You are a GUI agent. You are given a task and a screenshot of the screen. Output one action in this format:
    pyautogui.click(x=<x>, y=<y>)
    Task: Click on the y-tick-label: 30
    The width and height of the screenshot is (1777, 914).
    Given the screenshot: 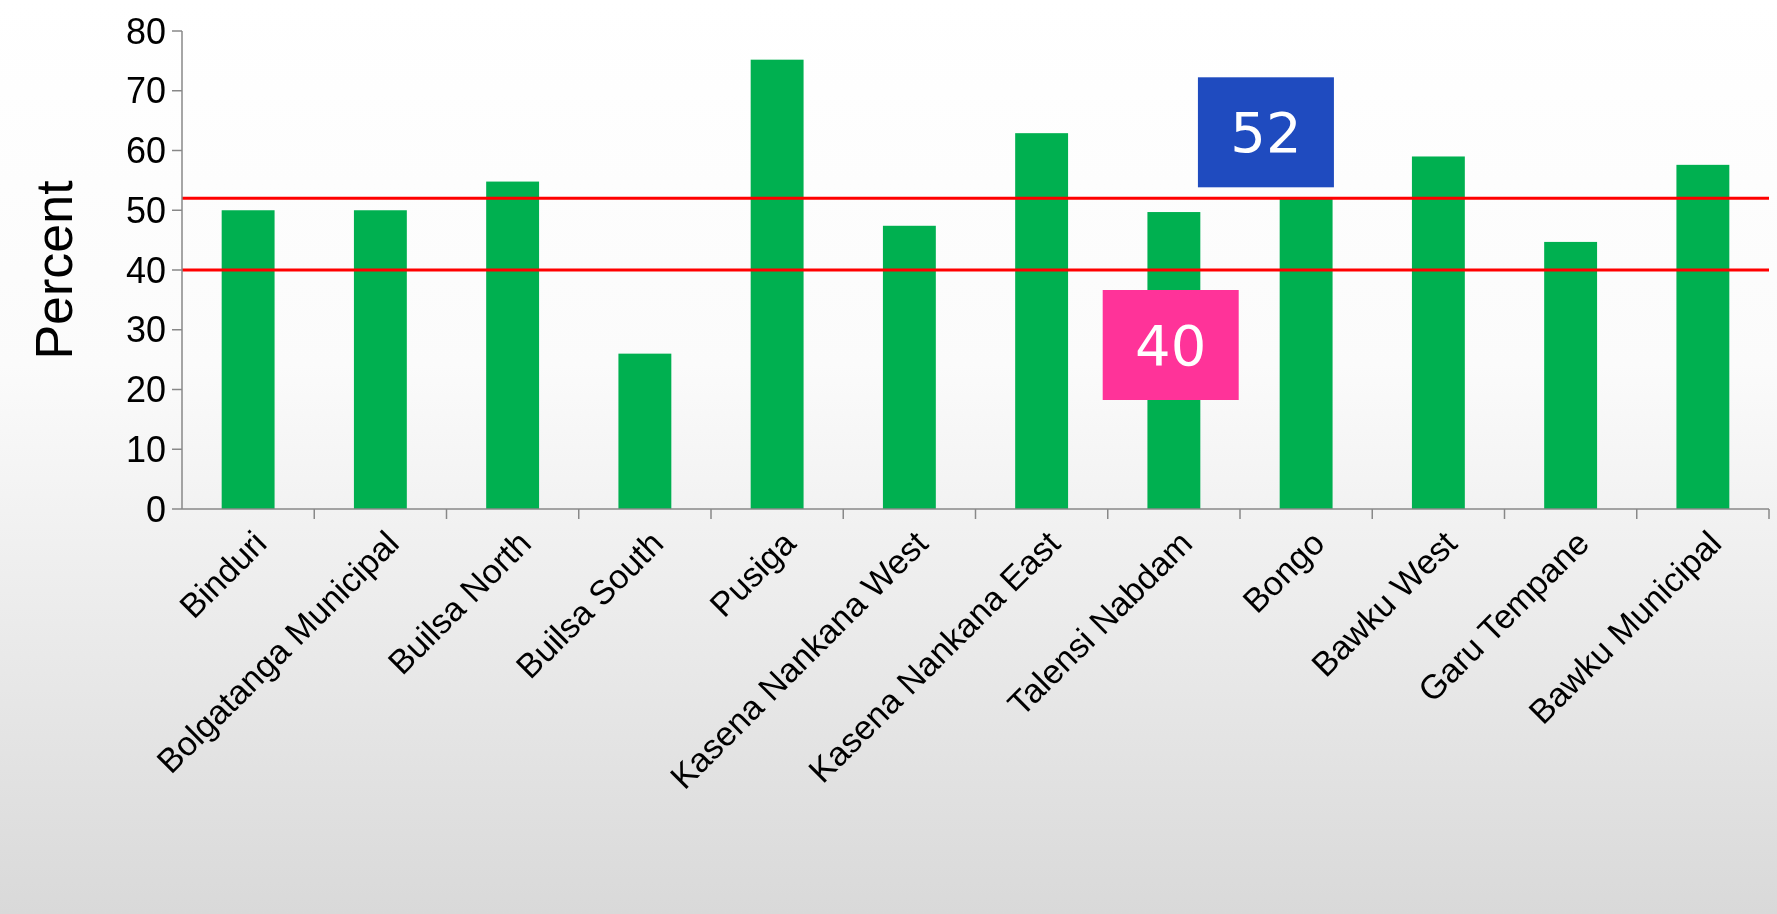 What is the action you would take?
    pyautogui.click(x=145, y=330)
    